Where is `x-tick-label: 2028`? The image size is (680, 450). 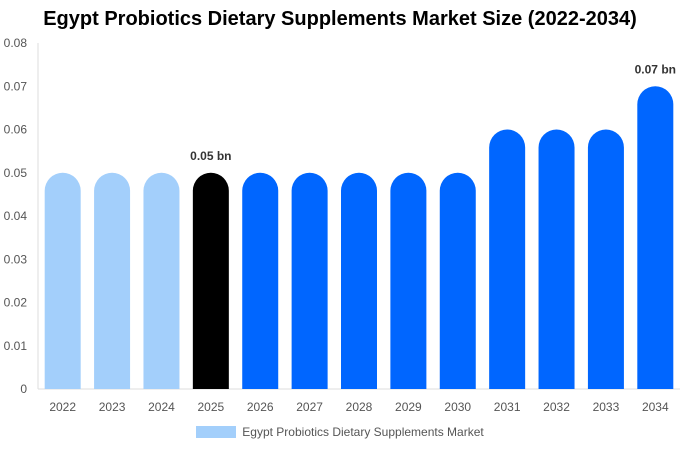
x-tick-label: 2028 is located at coordinates (359, 407).